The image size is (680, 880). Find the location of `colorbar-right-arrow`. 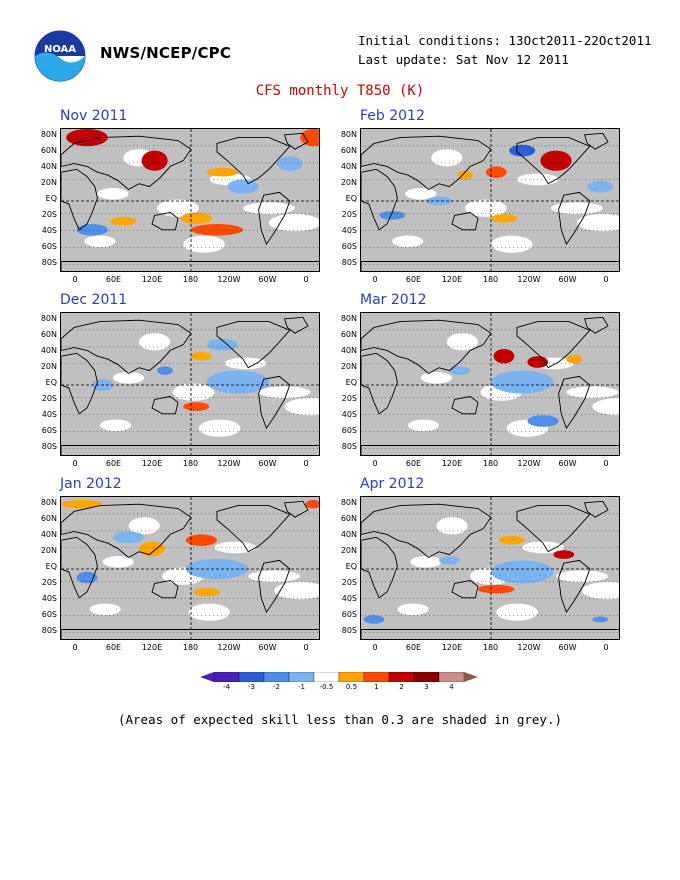

colorbar-right-arrow is located at coordinates (471, 677).